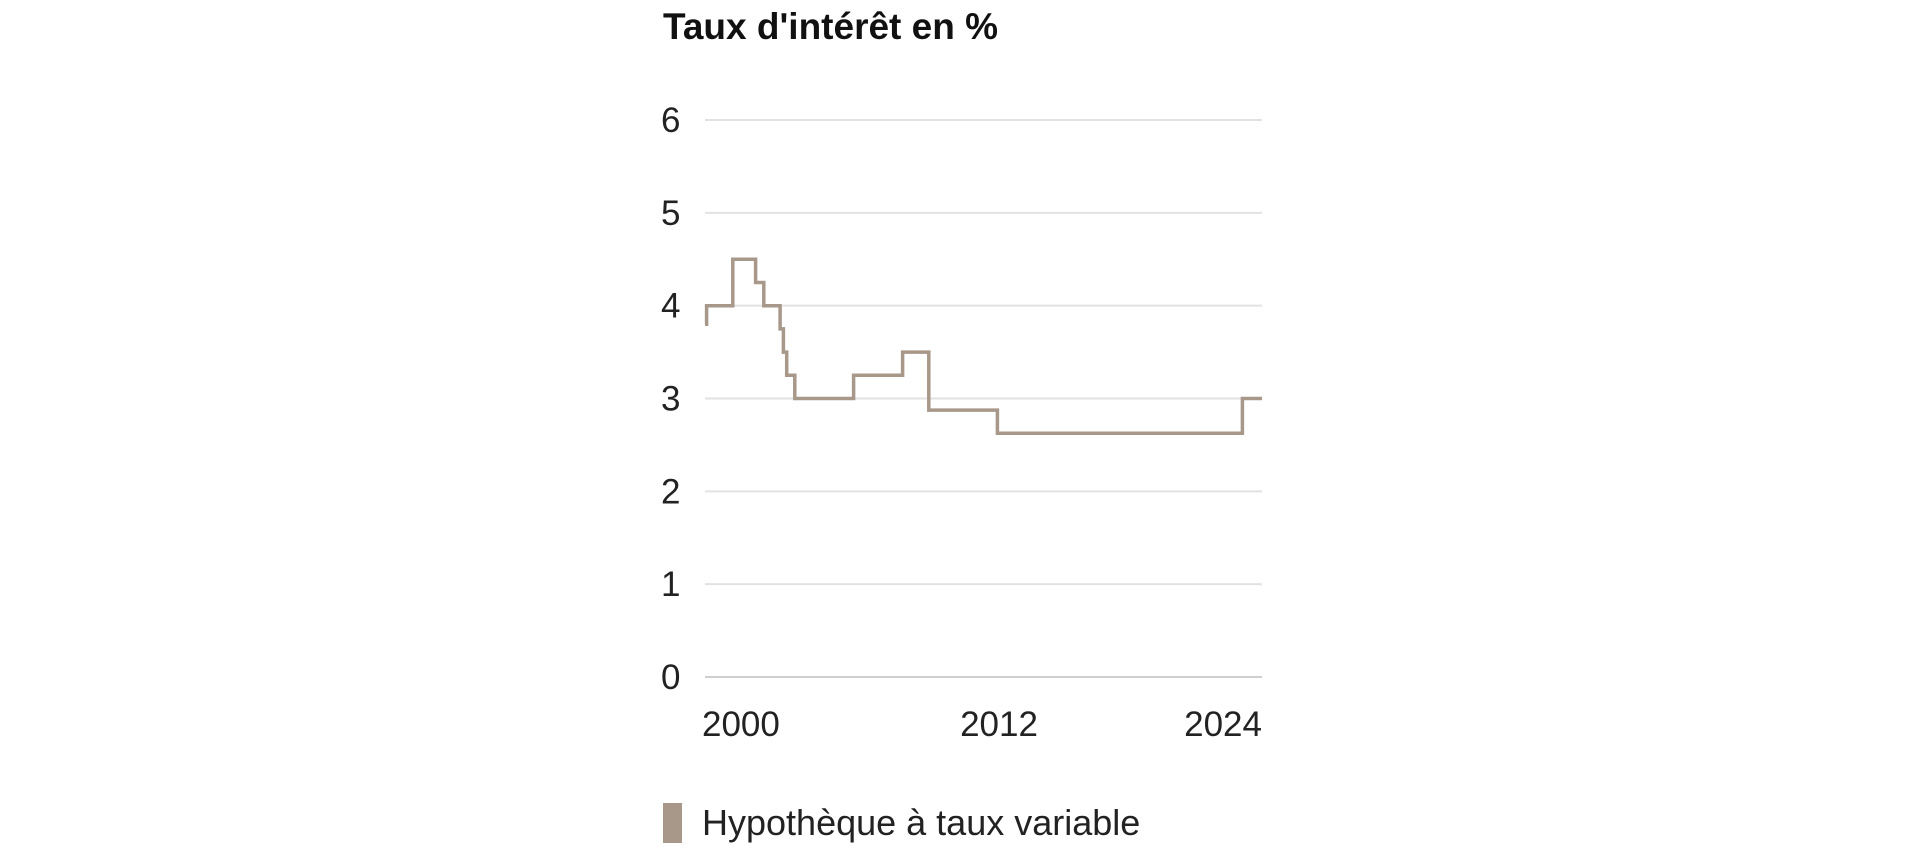  I want to click on y-tick-label: 0, so click(670, 677).